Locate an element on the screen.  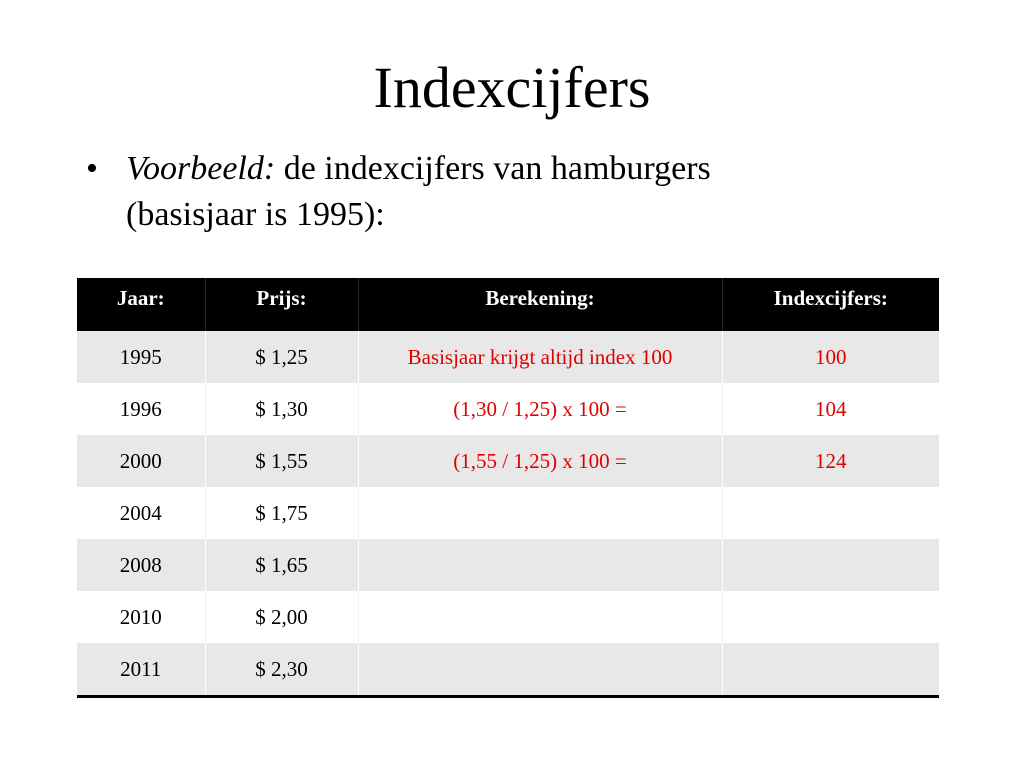
table-header: Jaar: Prijs: Berekening: Indexcijfers: is located at coordinates (508, 304).